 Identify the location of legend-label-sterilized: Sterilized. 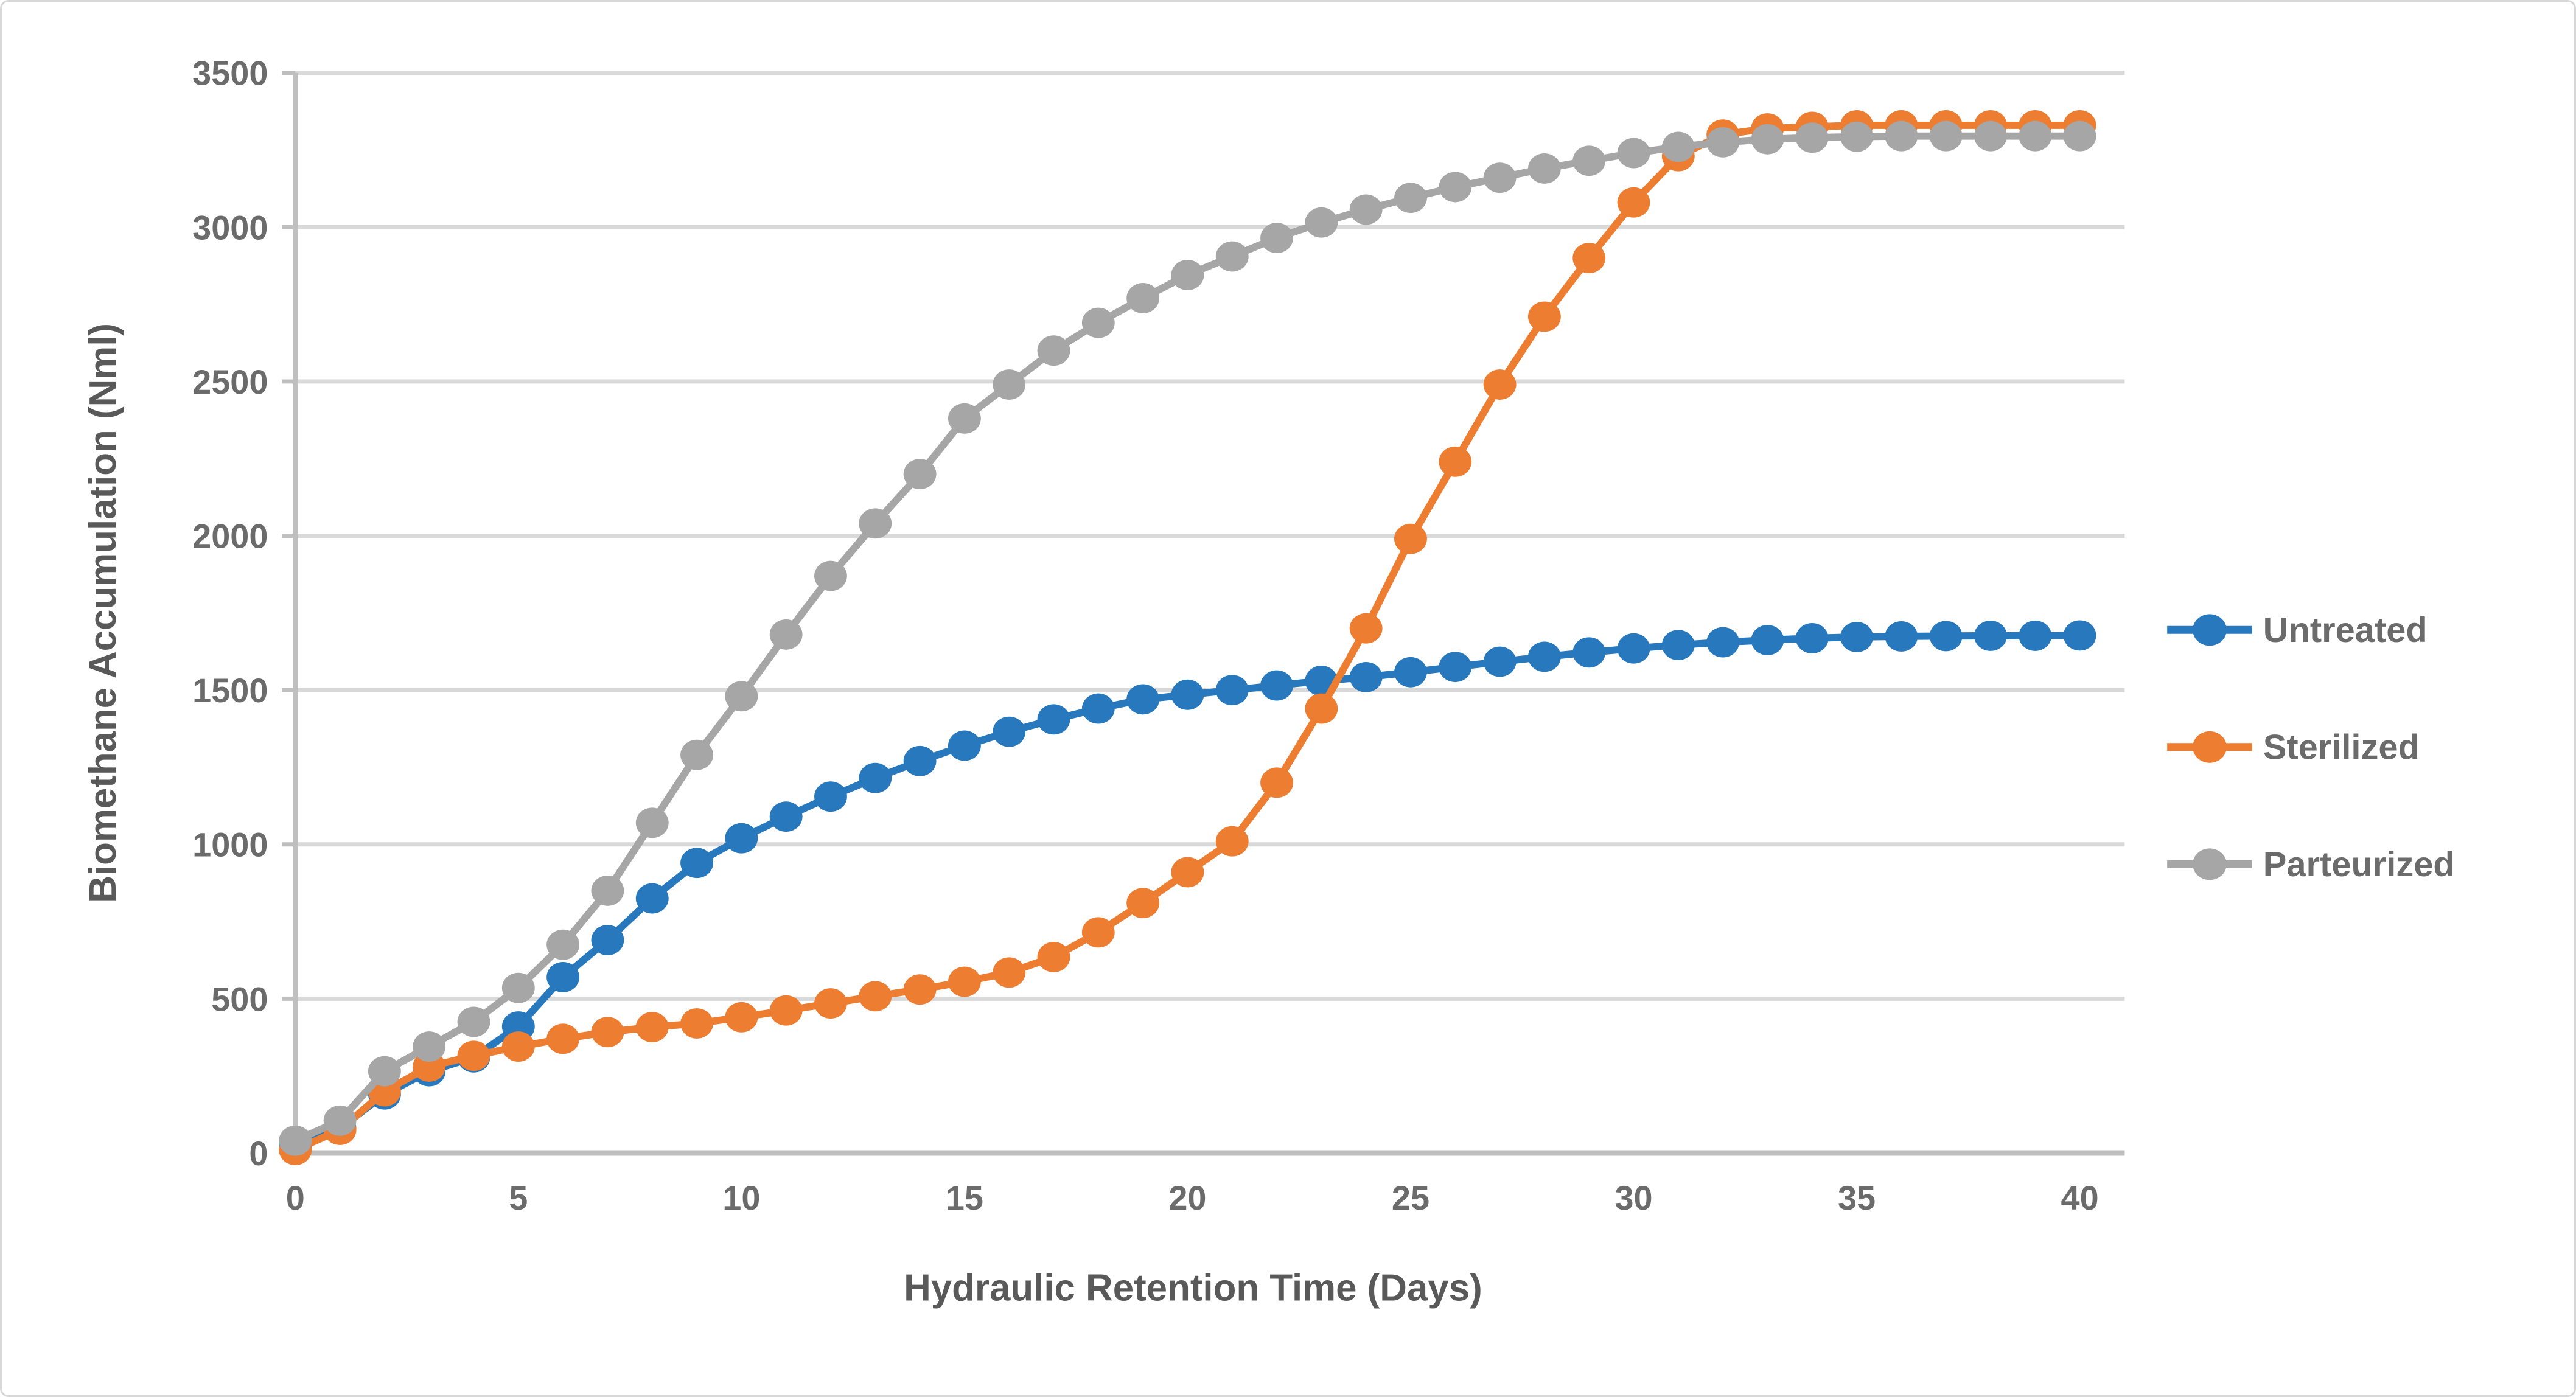
(2341, 747).